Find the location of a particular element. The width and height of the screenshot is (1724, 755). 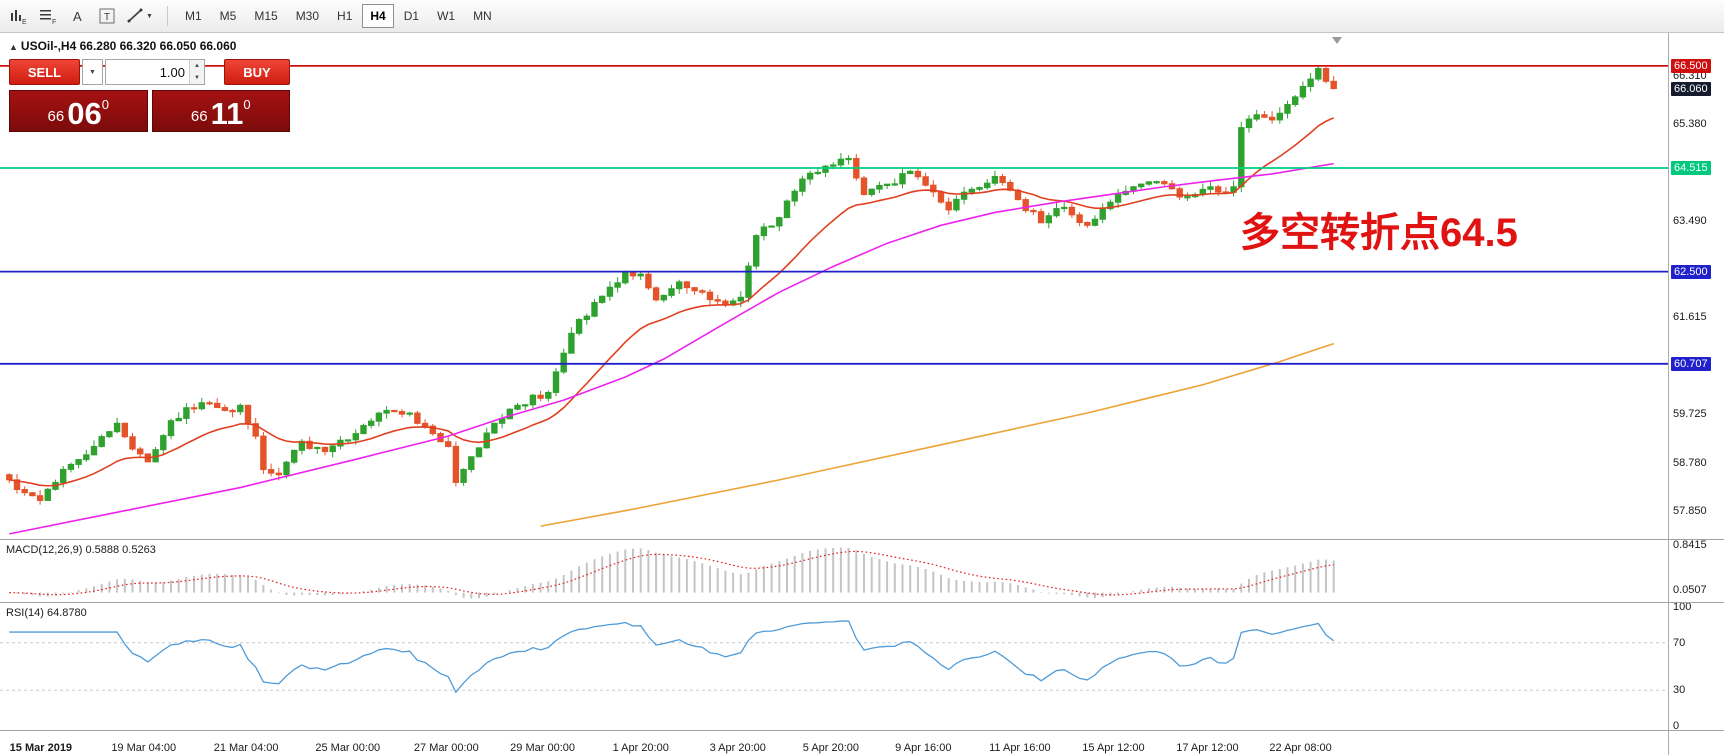

ask-price-big: 11 is located at coordinates (227, 113).